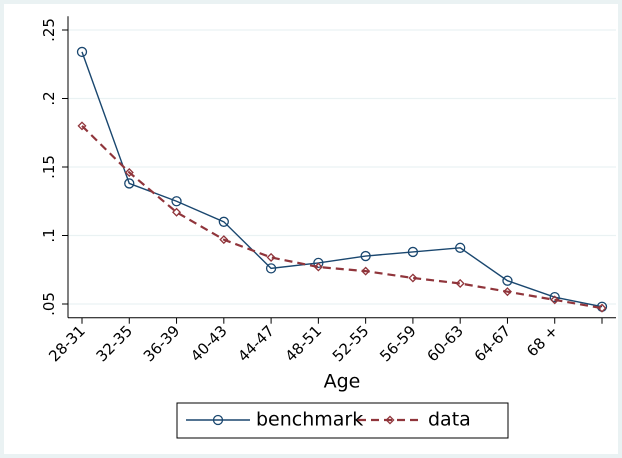  Describe the element at coordinates (342, 382) in the screenshot. I see `x-axis-title: Age` at that location.